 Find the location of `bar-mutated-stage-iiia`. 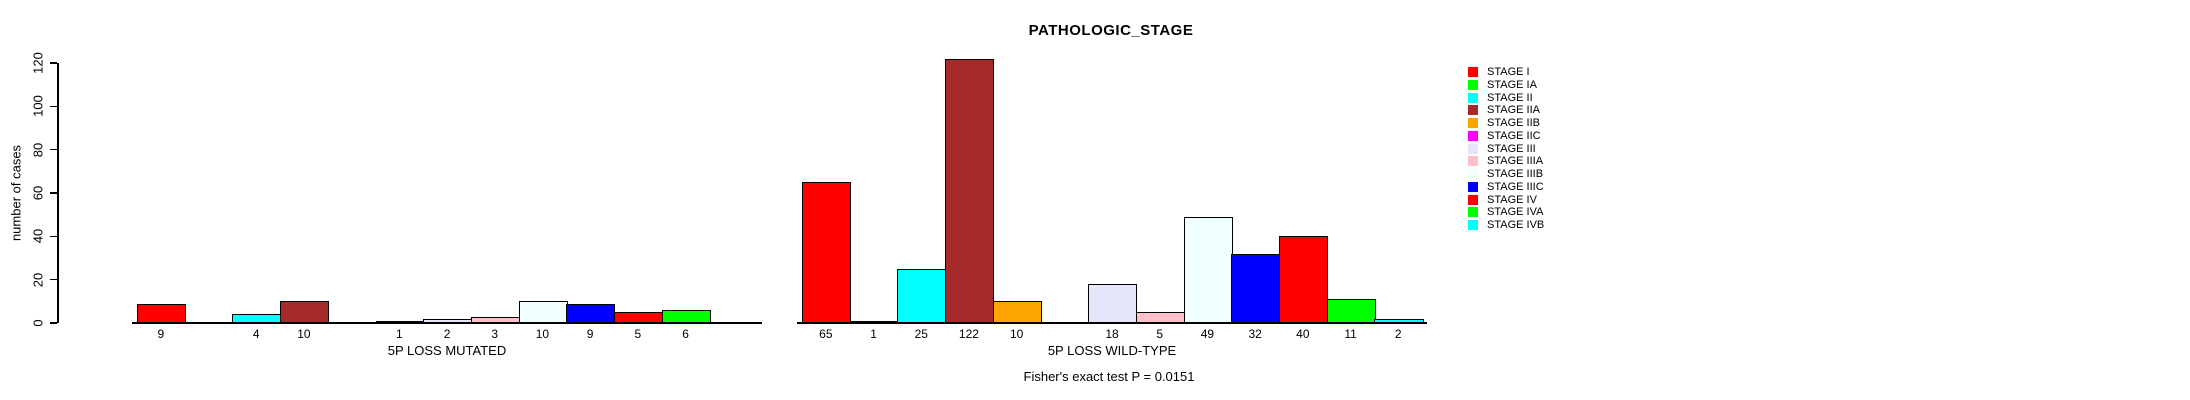

bar-mutated-stage-iiia is located at coordinates (495, 319).